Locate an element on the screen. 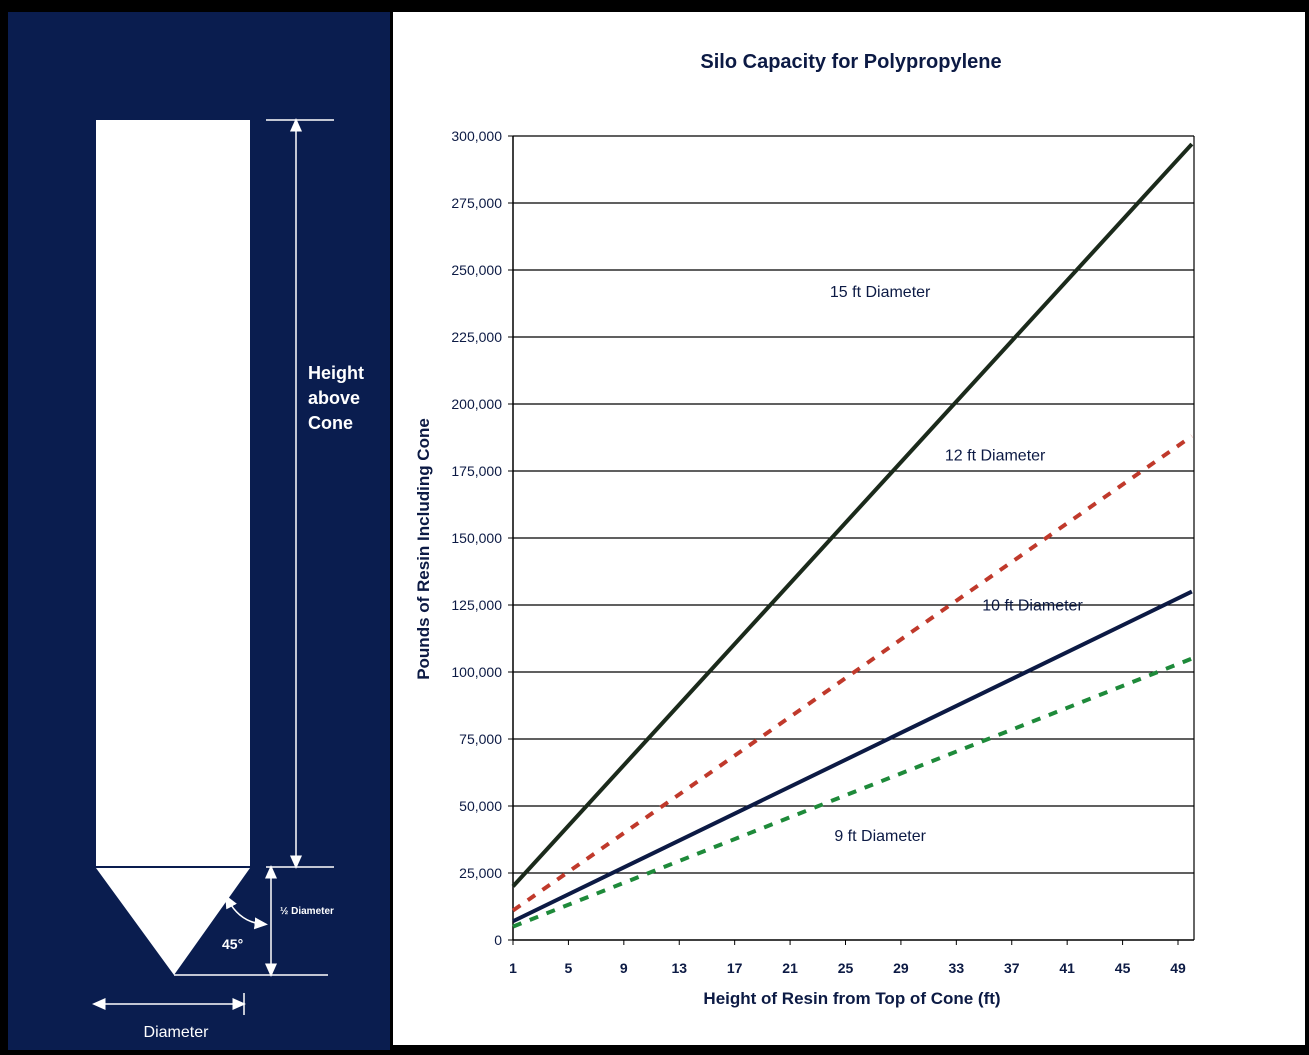 The image size is (1309, 1055). chart-title: Silo Capacity for Polypropylene is located at coordinates (850, 62).